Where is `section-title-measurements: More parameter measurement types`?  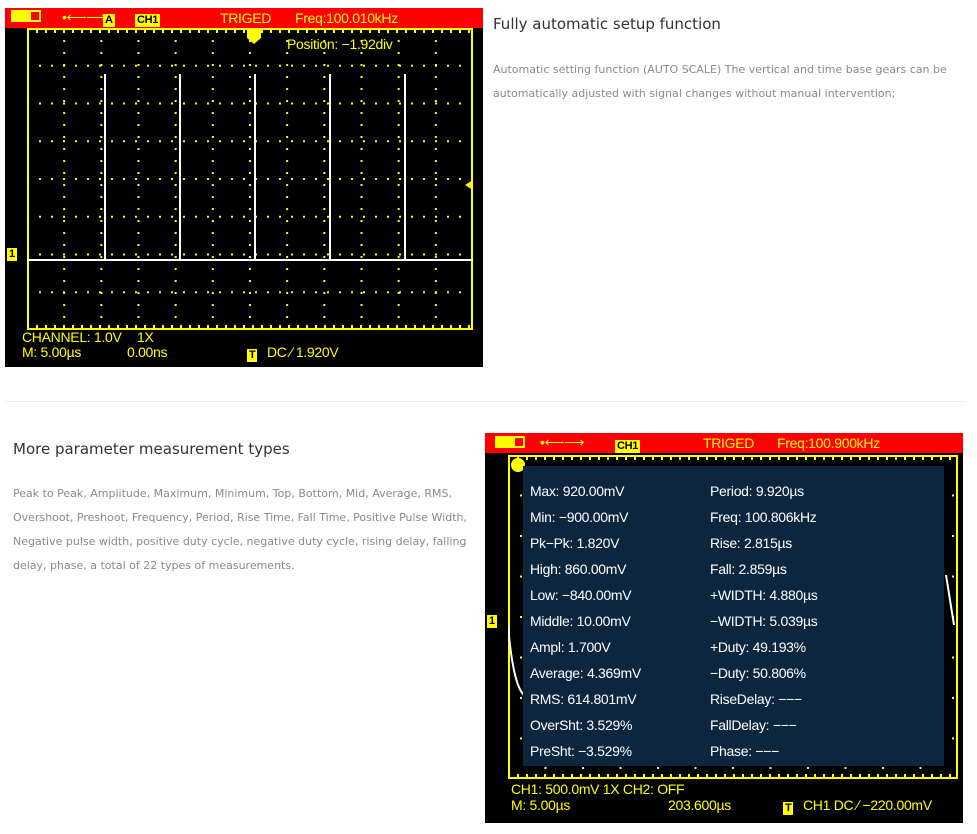 section-title-measurements: More parameter measurement types is located at coordinates (151, 449).